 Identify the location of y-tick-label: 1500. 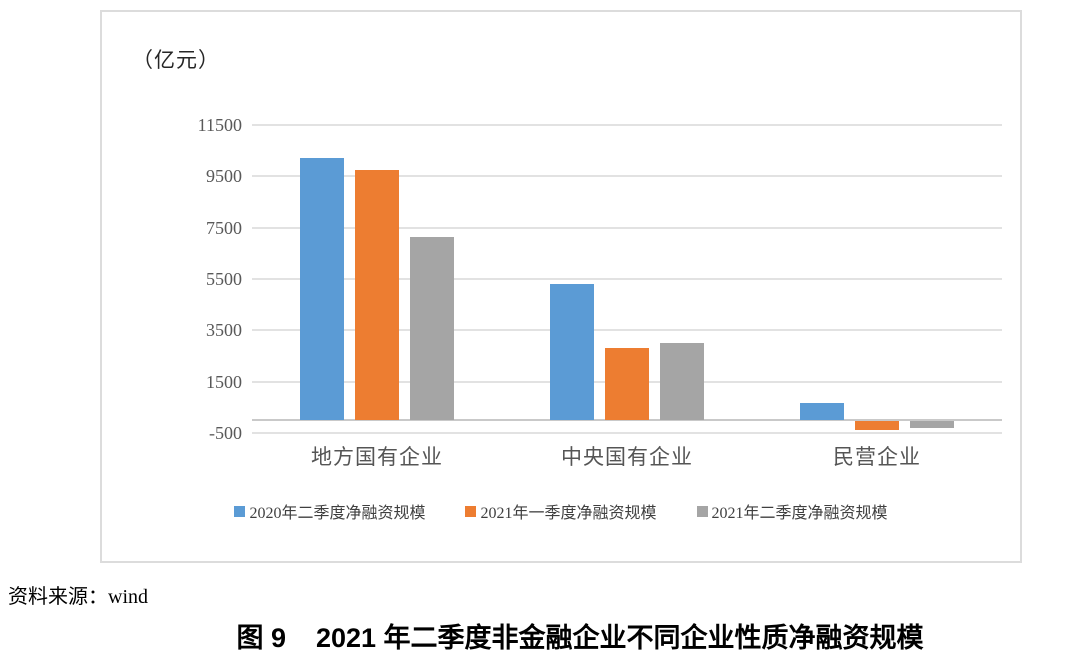
(224, 381).